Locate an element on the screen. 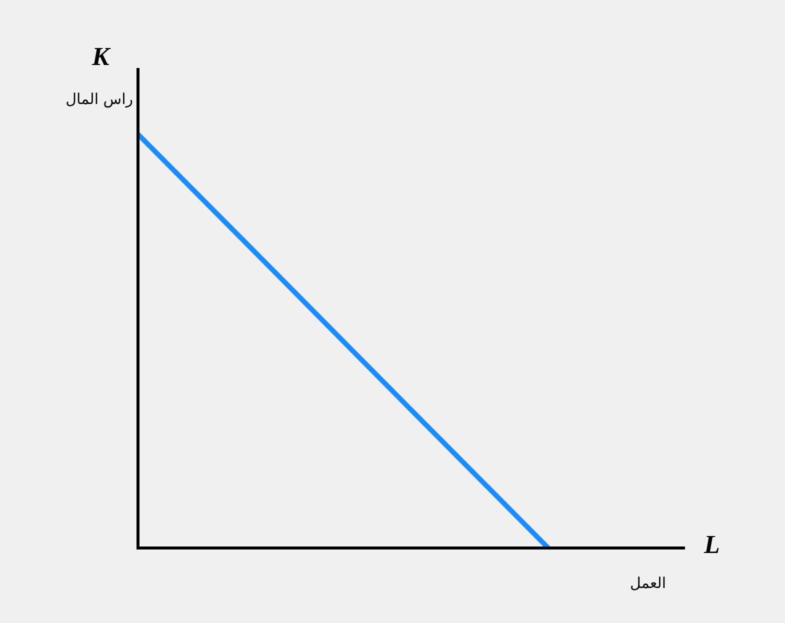  text: K is located at coordinates (101, 57).